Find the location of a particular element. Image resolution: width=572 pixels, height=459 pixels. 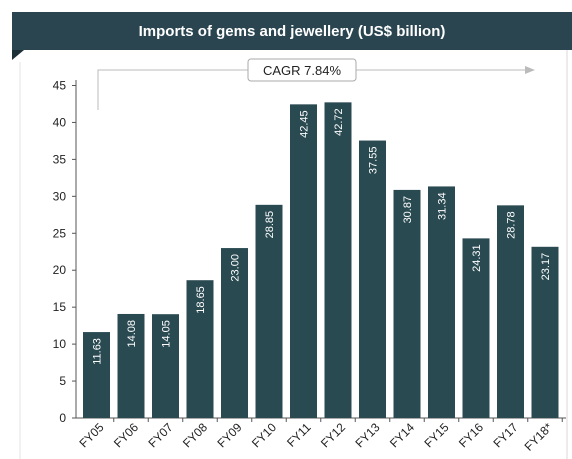

x-tick-label: FY05 is located at coordinates (91, 435).